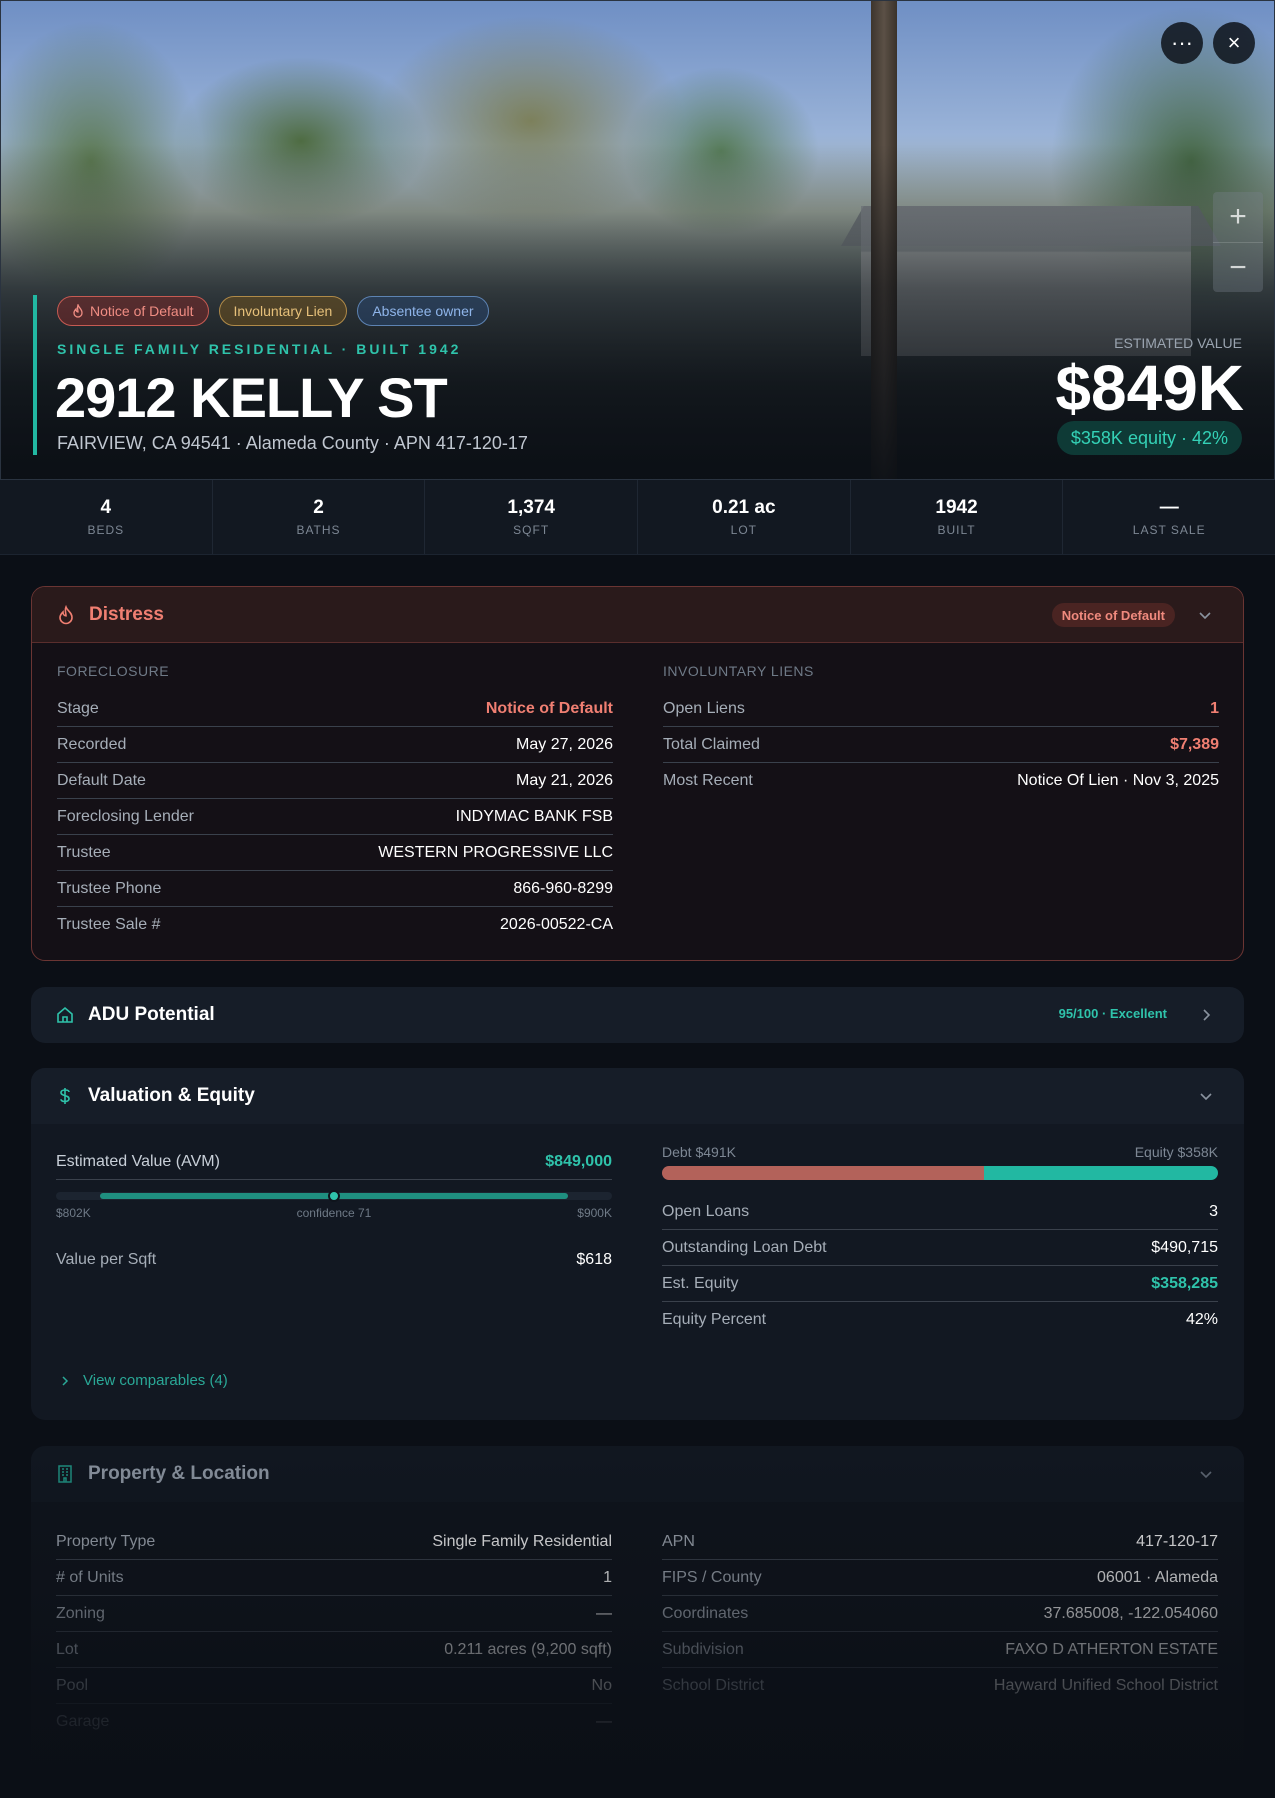 This screenshot has height=1798, width=1275. What do you see at coordinates (1184, 1247) in the screenshot?
I see `row-value: $490,715` at bounding box center [1184, 1247].